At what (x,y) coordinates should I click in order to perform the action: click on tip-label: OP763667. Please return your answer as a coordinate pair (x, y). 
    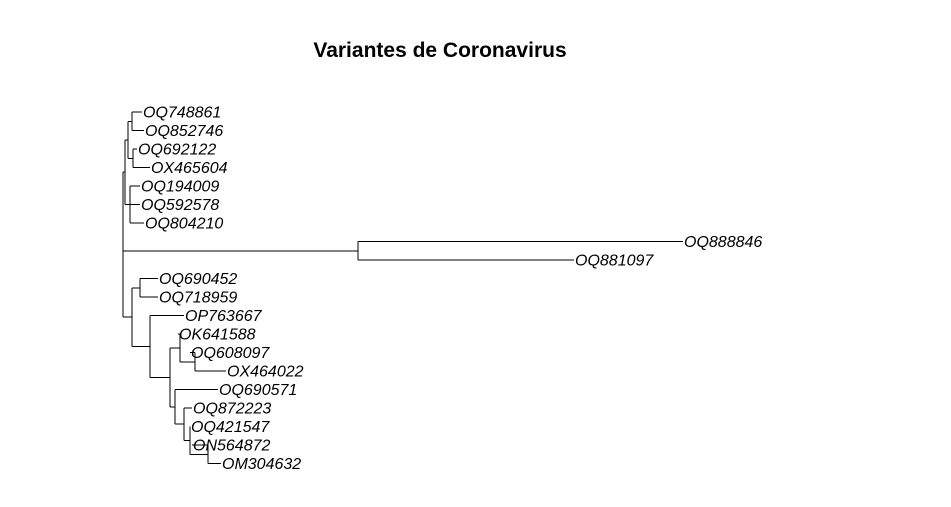
    Looking at the image, I should click on (224, 316).